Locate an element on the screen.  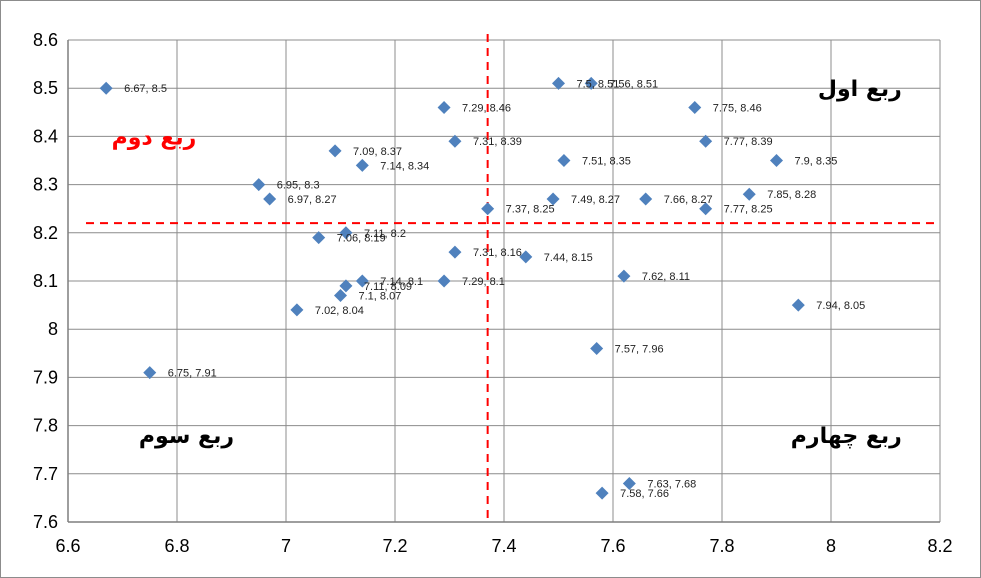
data-label: 7.1, 8.07 is located at coordinates (380, 296).